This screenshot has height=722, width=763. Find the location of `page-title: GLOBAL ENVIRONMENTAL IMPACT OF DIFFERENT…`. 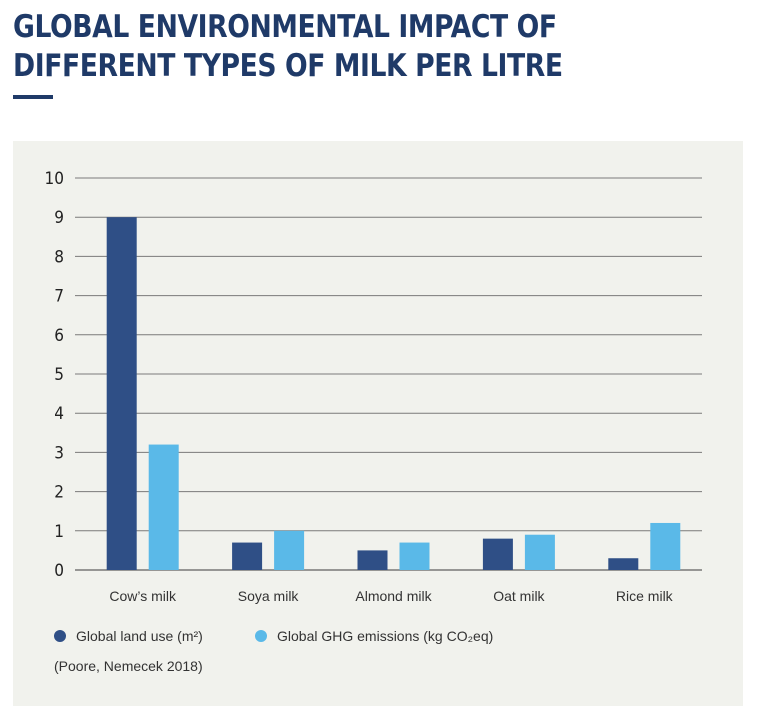

page-title: GLOBAL ENVIRONMENTAL IMPACT OF DIFFERENT… is located at coordinates (288, 46).